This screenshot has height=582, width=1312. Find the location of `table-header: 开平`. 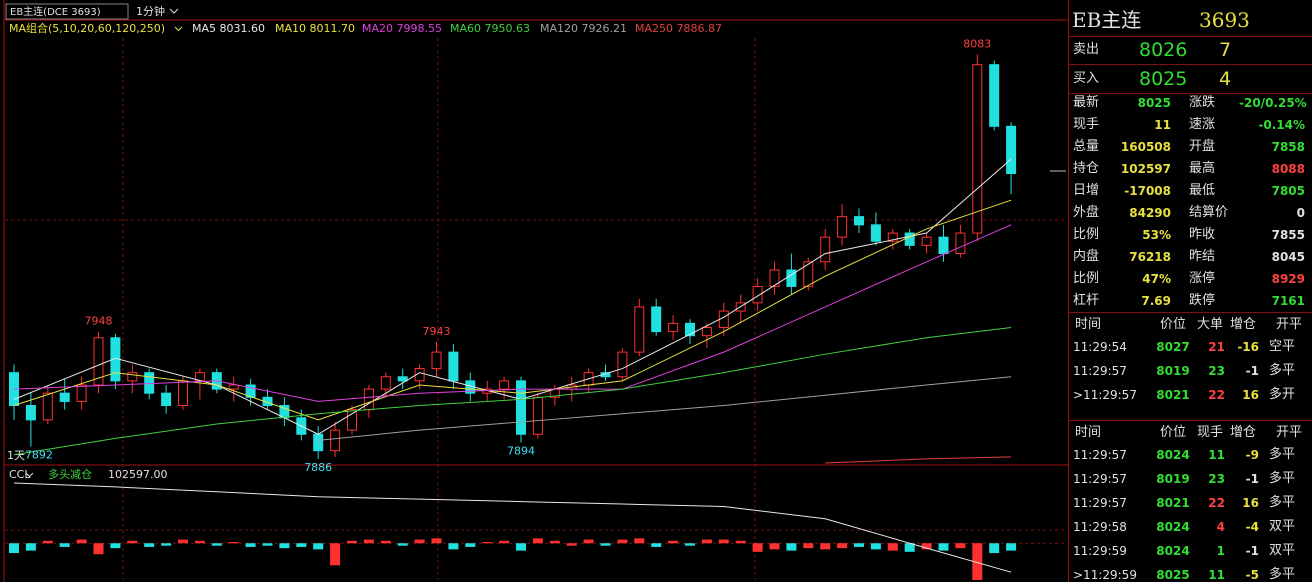

table-header: 开平 is located at coordinates (1288, 324).